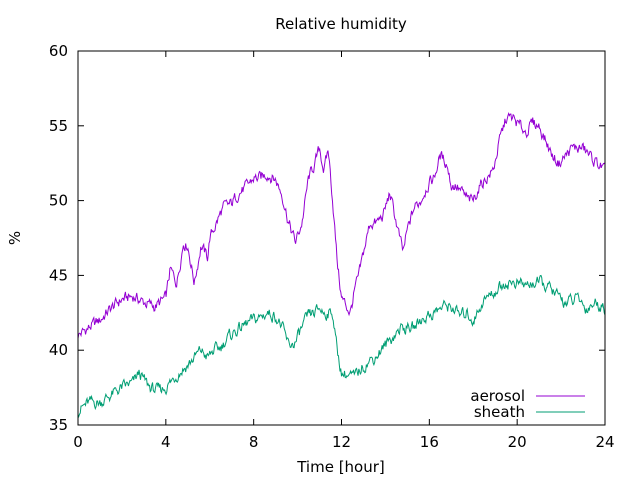  Describe the element at coordinates (15, 238) in the screenshot. I see `y-axis-label: %` at that location.